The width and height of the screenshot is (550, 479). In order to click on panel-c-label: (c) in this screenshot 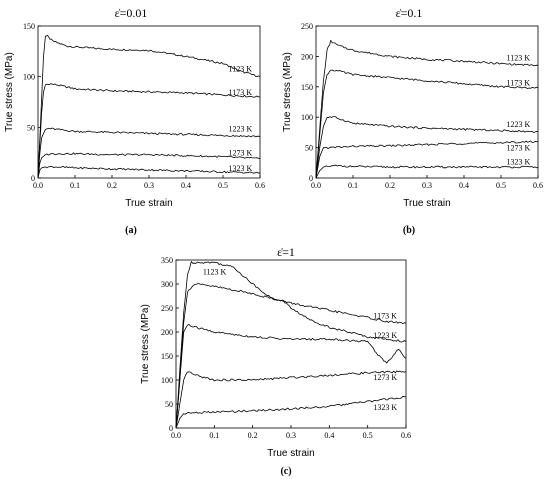, I will do `click(285, 471)`.